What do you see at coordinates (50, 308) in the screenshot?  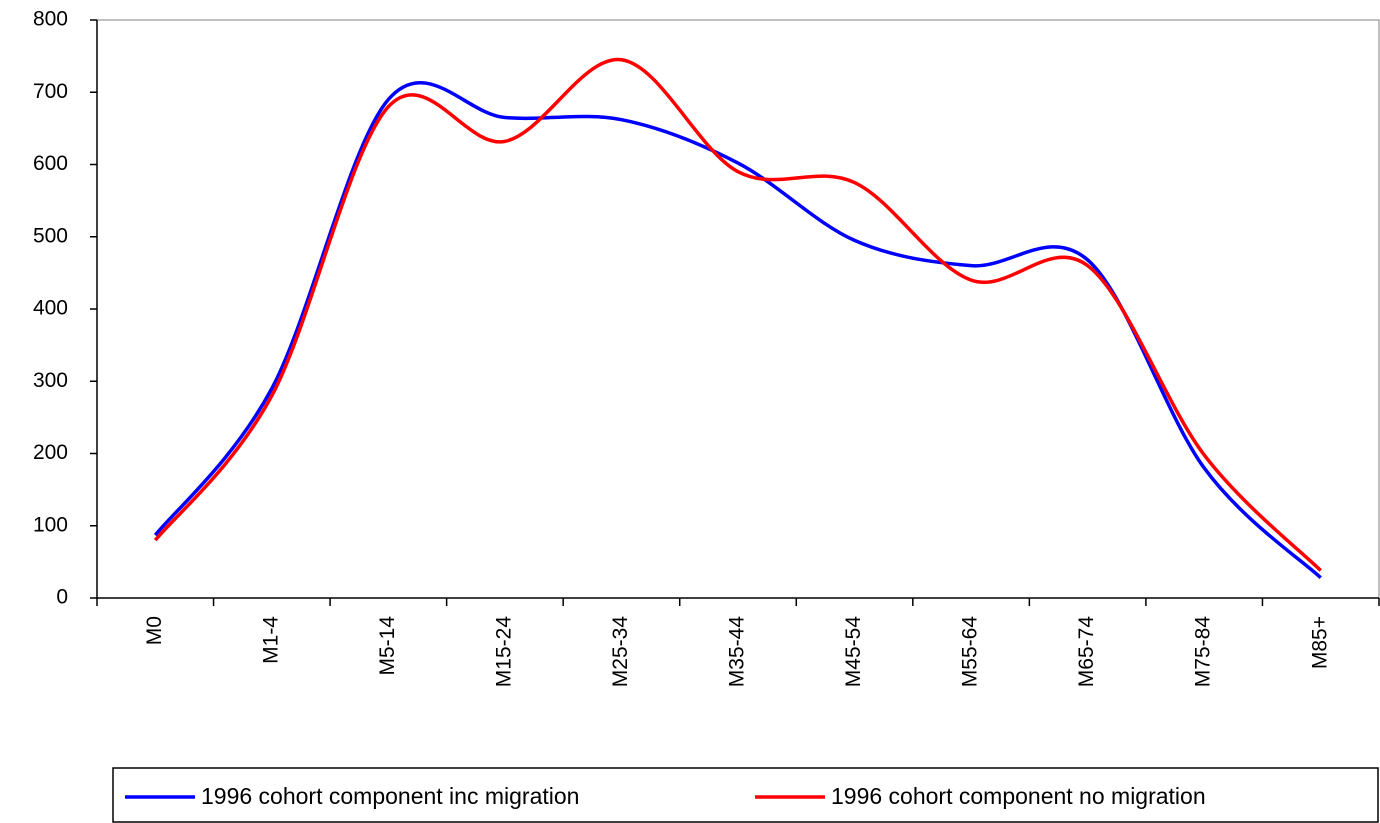 I see `y-tick-label: 400` at bounding box center [50, 308].